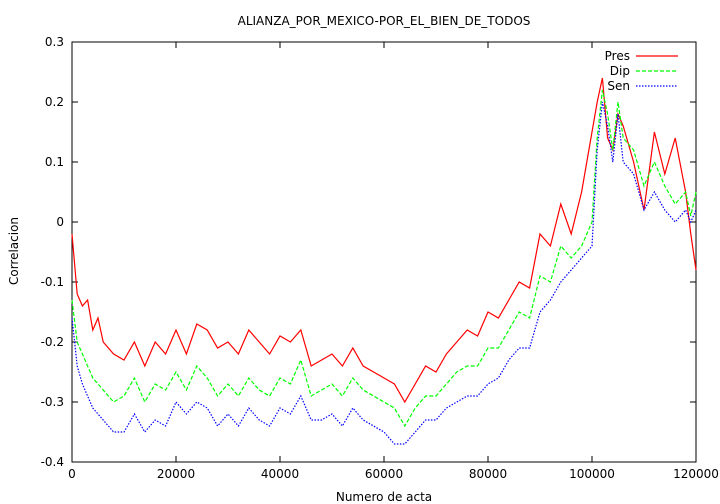 This screenshot has width=720, height=504. I want to click on chart-title: ALIANZA_POR_MEXICO-POR_EL_BIEN_DE_TODOS, so click(384, 21).